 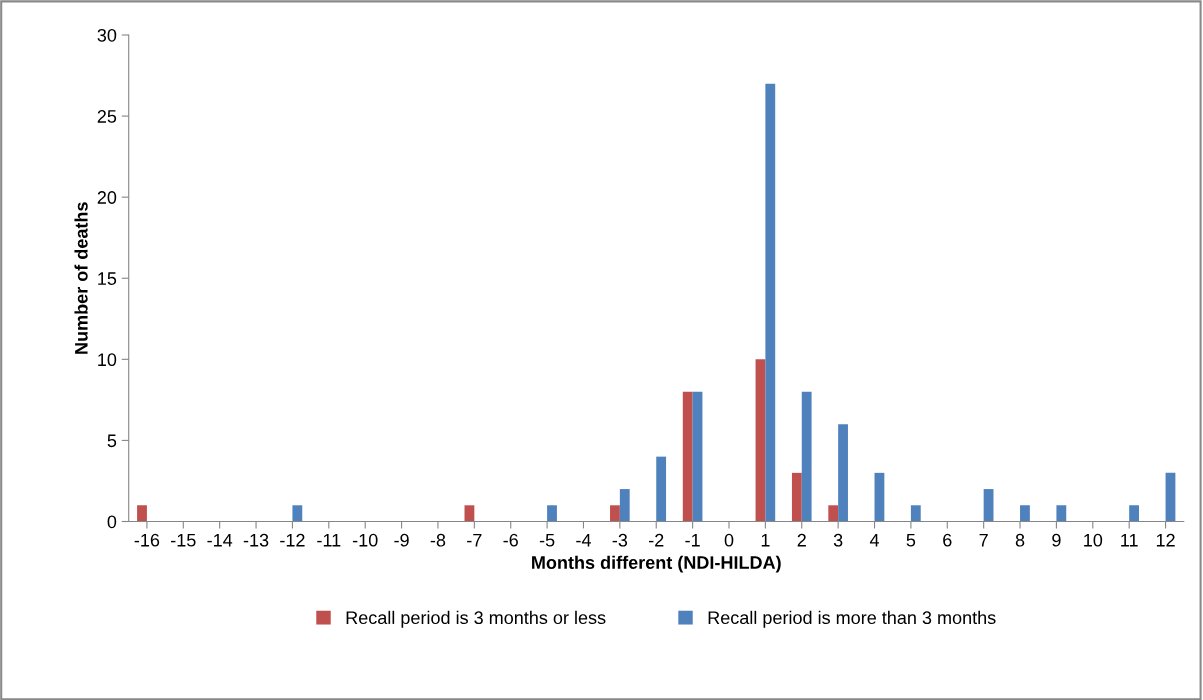 I want to click on y-tick-label: 15, so click(x=107, y=278).